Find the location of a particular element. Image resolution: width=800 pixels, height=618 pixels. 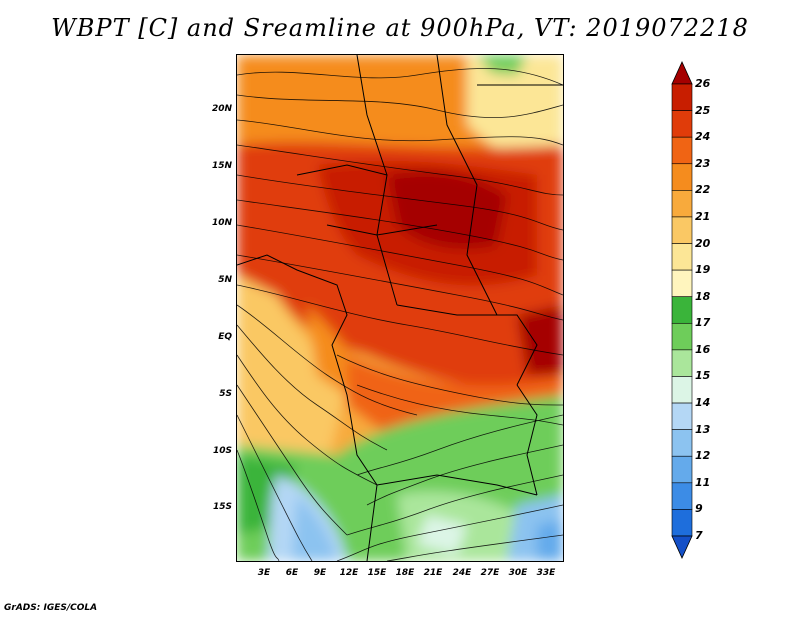

lat-label-10n: 10N is located at coordinates (221, 223).